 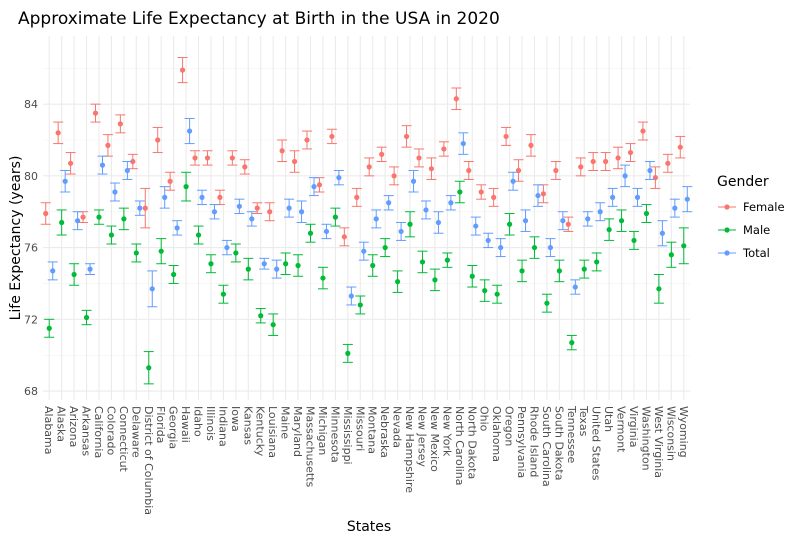 I want to click on x-tick-label-hawaii: Hawaii, so click(x=185, y=424).